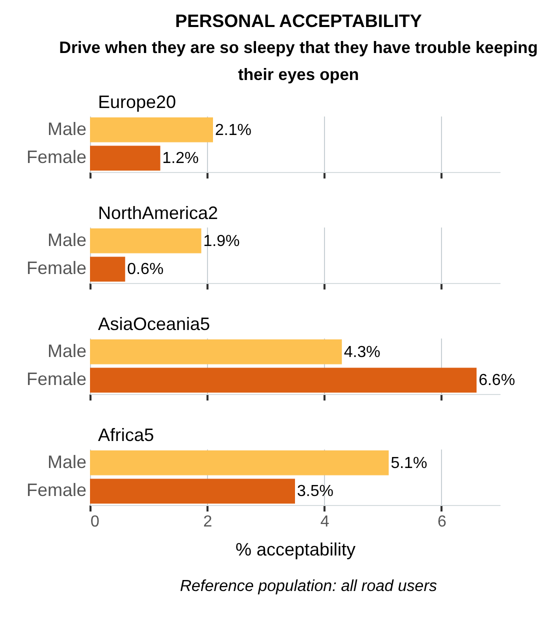 The height and width of the screenshot is (622, 557). Describe the element at coordinates (95, 522) in the screenshot. I see `x-tick-label: 0` at that location.